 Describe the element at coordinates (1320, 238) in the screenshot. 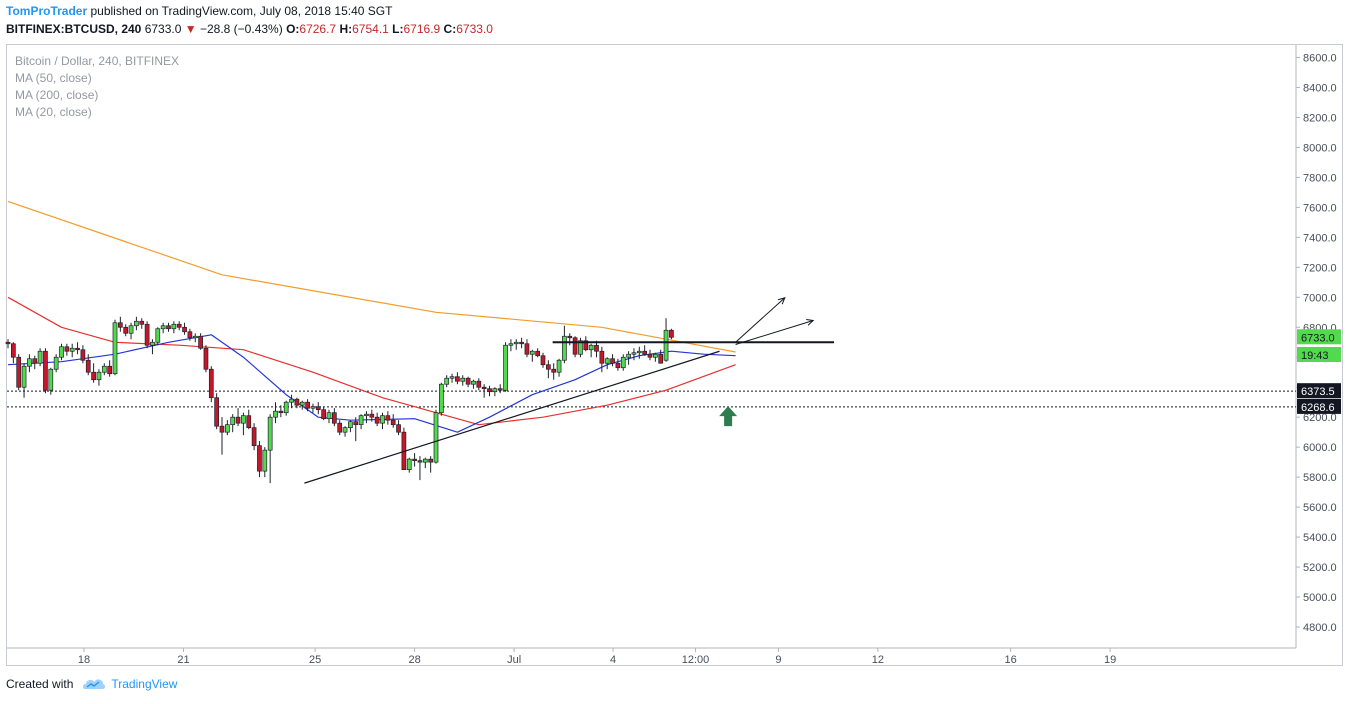

I see `y-tick-label: 7400.0` at that location.